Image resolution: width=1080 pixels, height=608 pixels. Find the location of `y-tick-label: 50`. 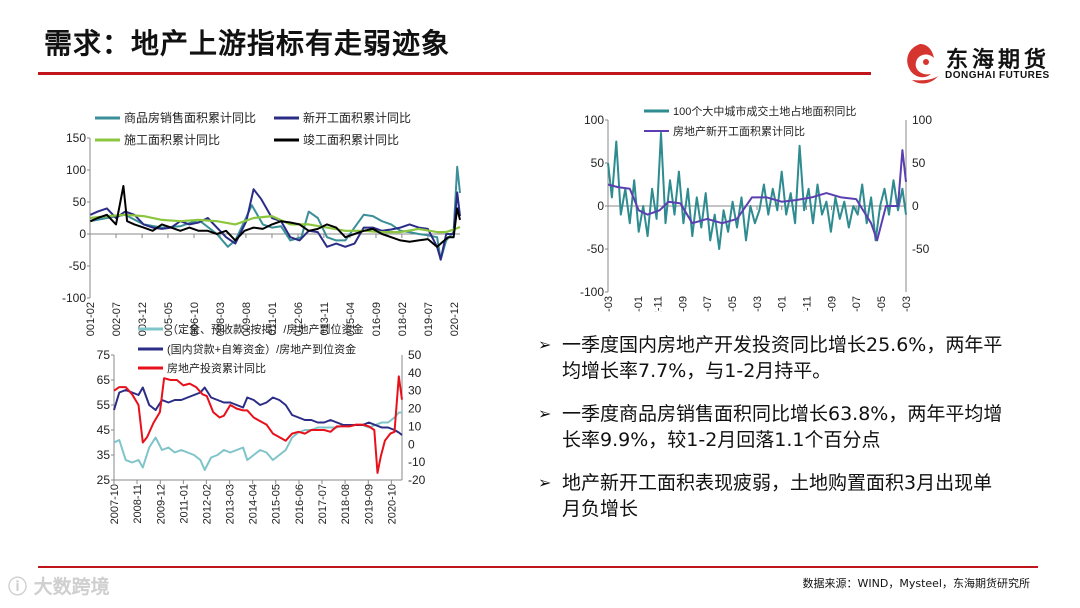

y-tick-label: 50 is located at coordinates (598, 163).